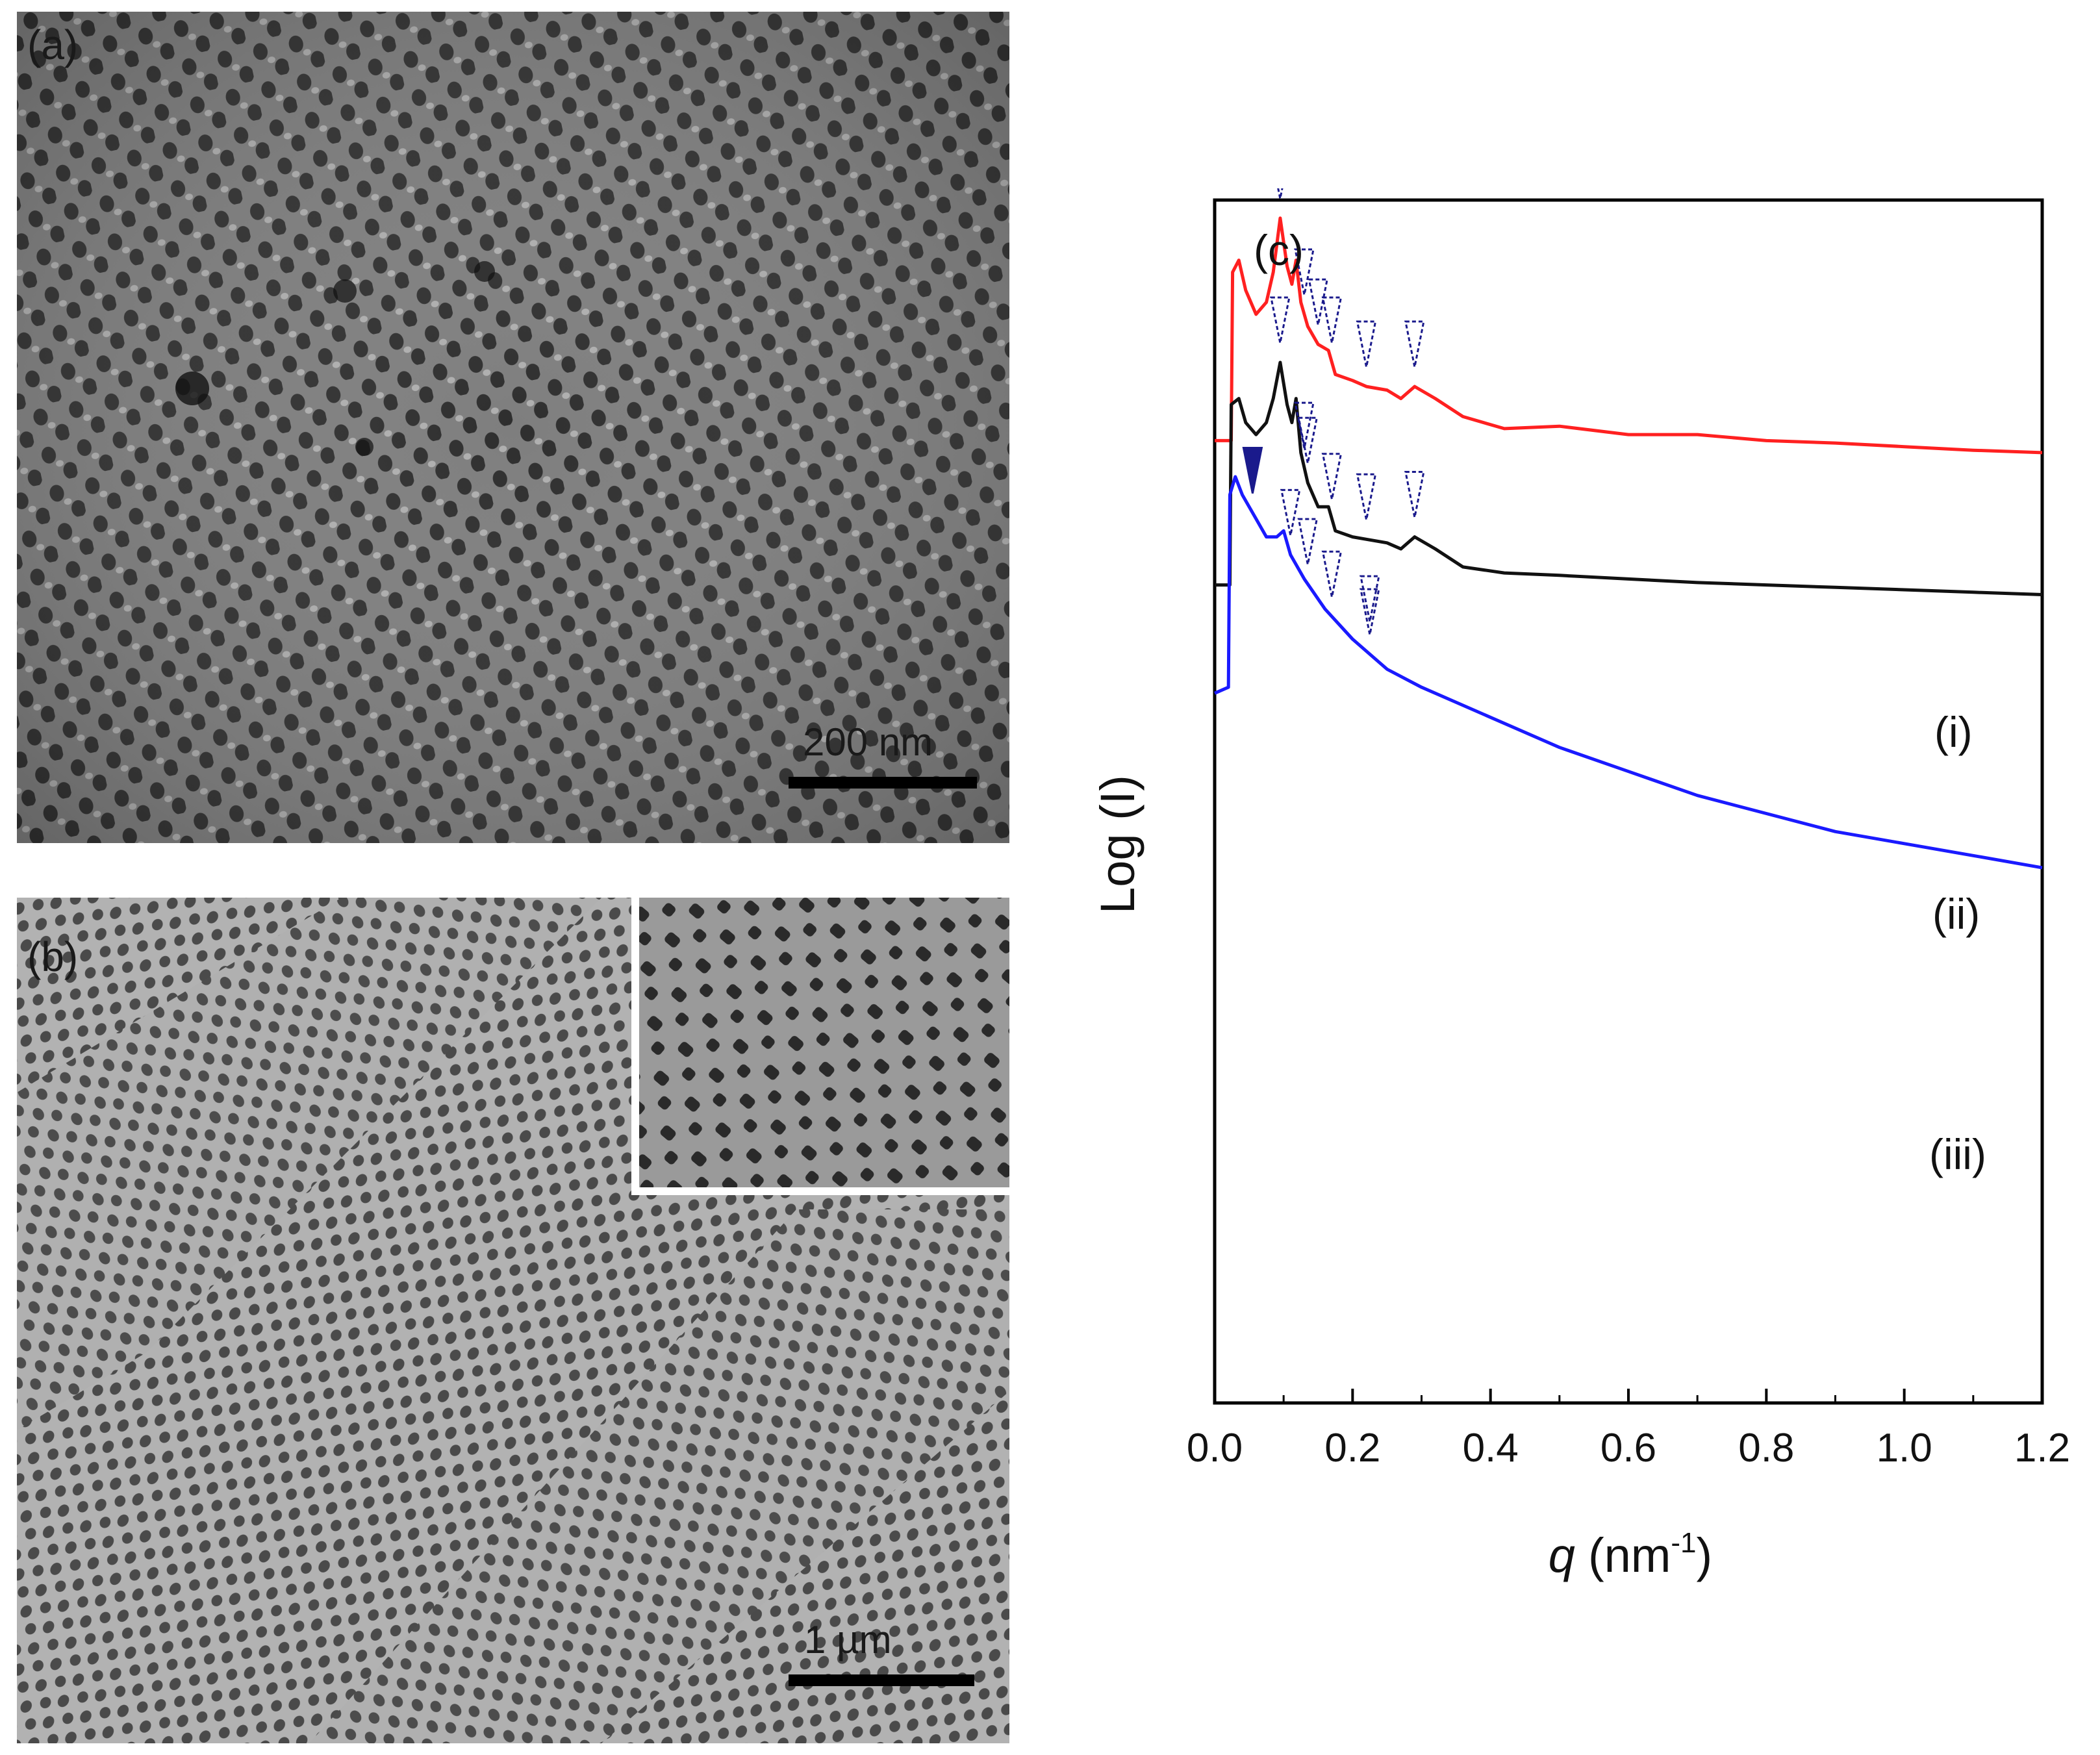 The width and height of the screenshot is (2100, 1755). What do you see at coordinates (824, 1042) in the screenshot?
I see `sem-inset-image` at bounding box center [824, 1042].